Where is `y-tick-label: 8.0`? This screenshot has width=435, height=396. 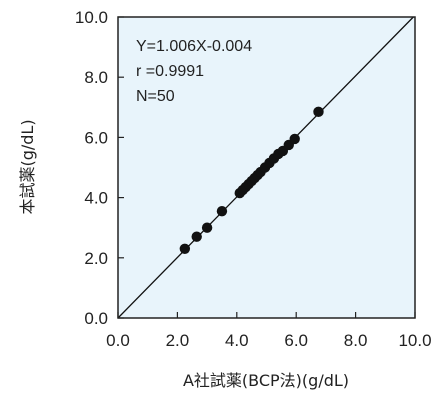 y-tick-label: 8.0 is located at coordinates (96, 77).